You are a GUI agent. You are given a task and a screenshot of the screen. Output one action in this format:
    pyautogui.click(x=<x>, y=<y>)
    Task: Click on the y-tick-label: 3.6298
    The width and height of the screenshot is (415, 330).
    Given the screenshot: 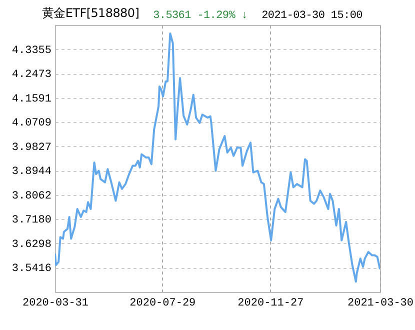 What is the action you would take?
    pyautogui.click(x=32, y=244)
    